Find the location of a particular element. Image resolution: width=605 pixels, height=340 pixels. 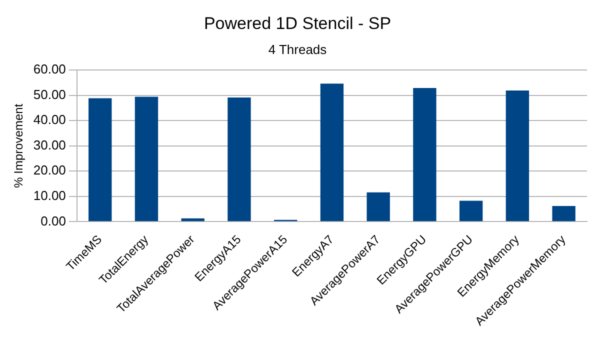

y-tick-label: 30.00 is located at coordinates (49, 144).